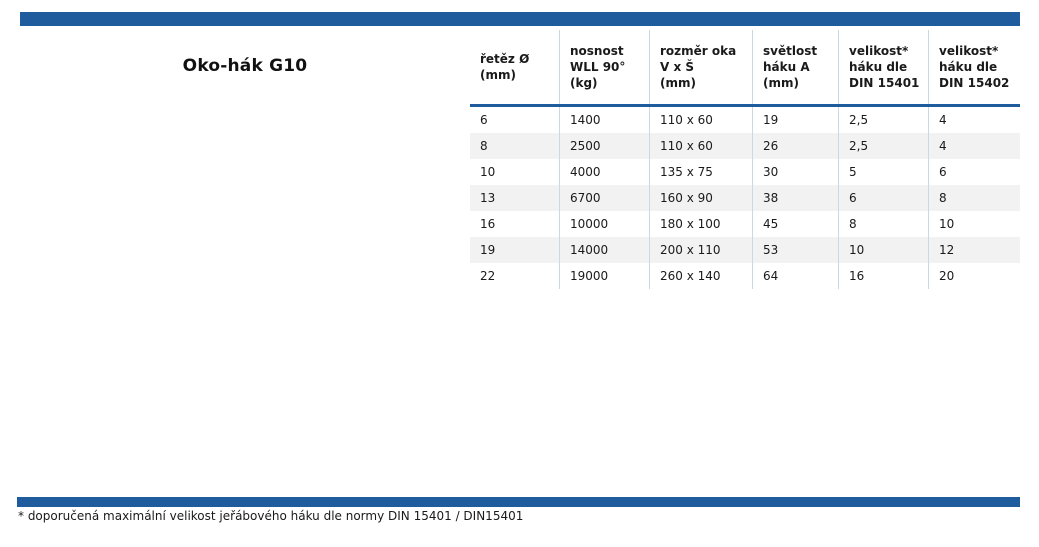 This screenshot has width=1039, height=547. What do you see at coordinates (795, 146) in the screenshot?
I see `table-cell-hook-clearance: 26` at bounding box center [795, 146].